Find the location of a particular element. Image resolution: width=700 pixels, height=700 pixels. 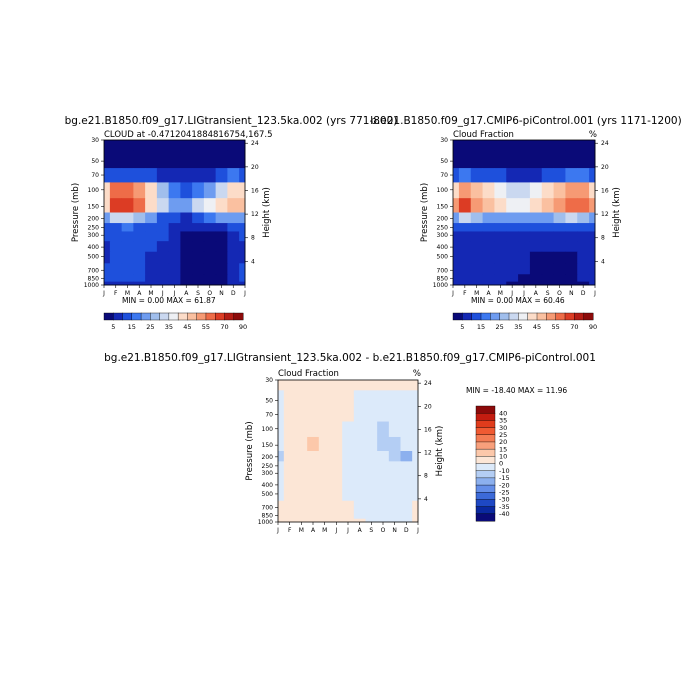

height-tick-label: 8 is located at coordinates (603, 238).